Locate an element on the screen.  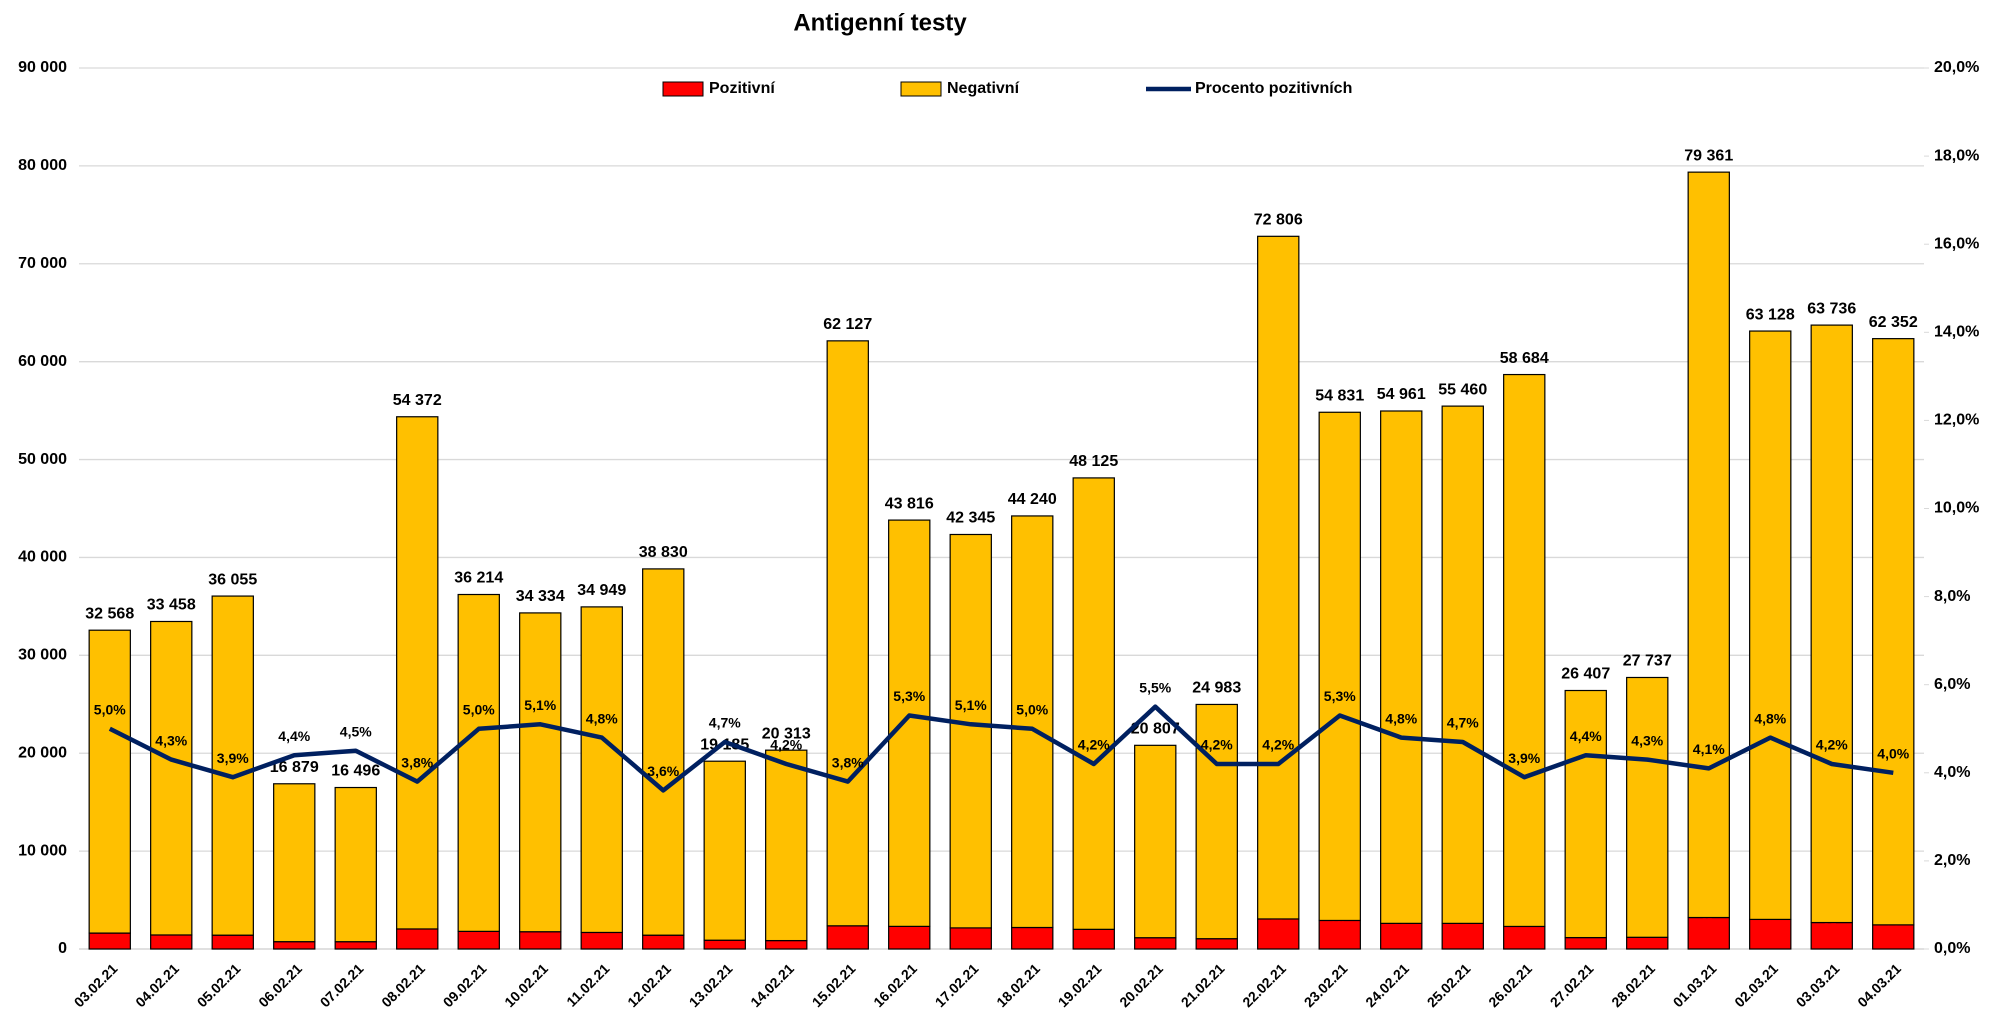
point-label: 4,0% is located at coordinates (1893, 754).